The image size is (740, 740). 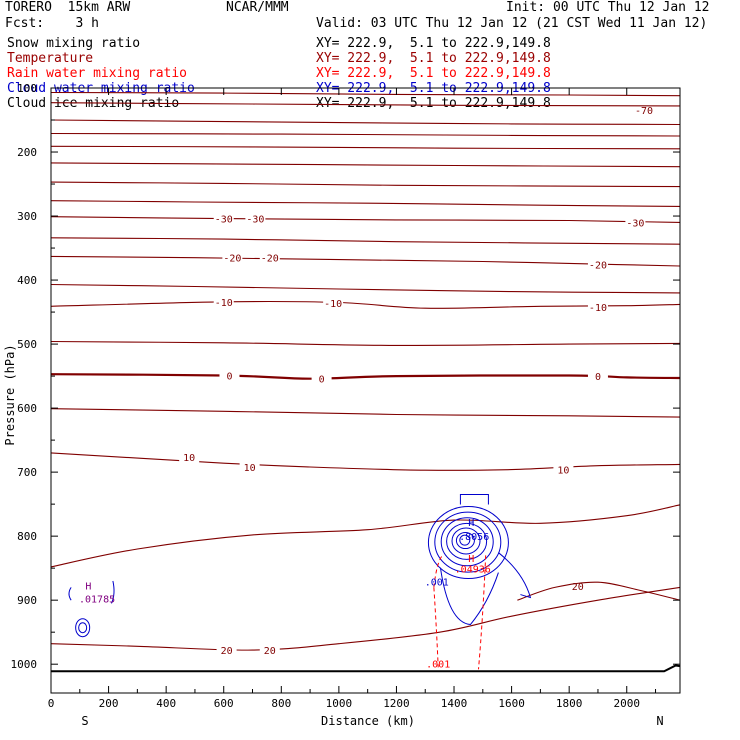 What do you see at coordinates (433, 58) in the screenshot?
I see `legend-temperature-xy: XY= 222.9, 5.1 to 222.9,149.8` at bounding box center [433, 58].